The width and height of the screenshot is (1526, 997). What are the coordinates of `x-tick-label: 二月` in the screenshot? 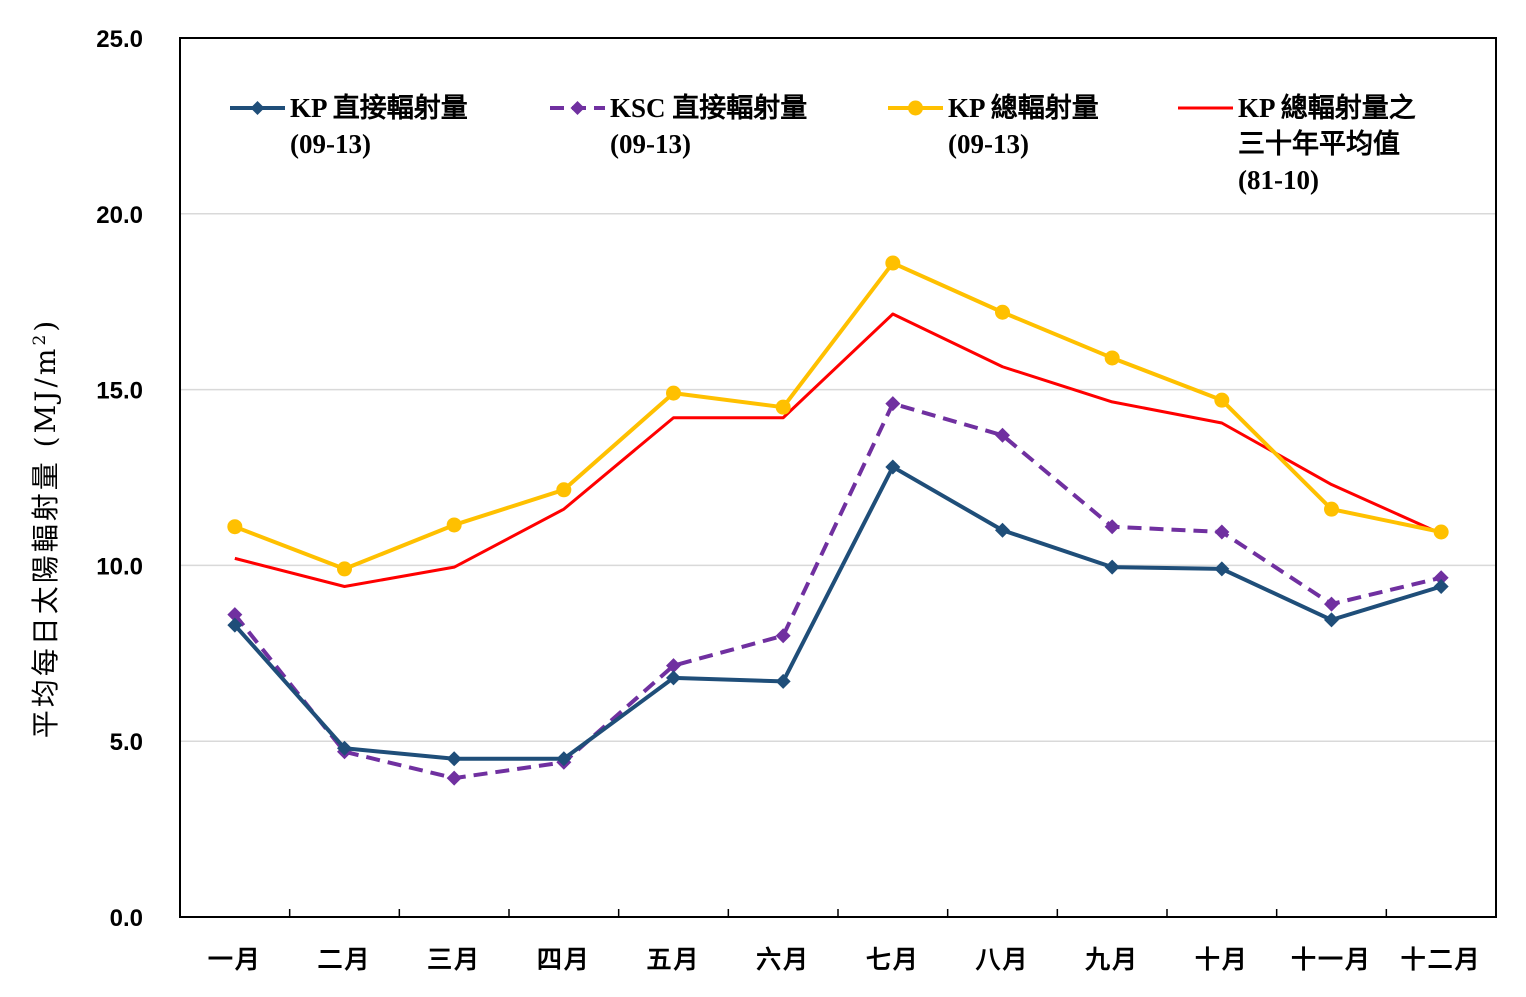 It's located at (344, 959).